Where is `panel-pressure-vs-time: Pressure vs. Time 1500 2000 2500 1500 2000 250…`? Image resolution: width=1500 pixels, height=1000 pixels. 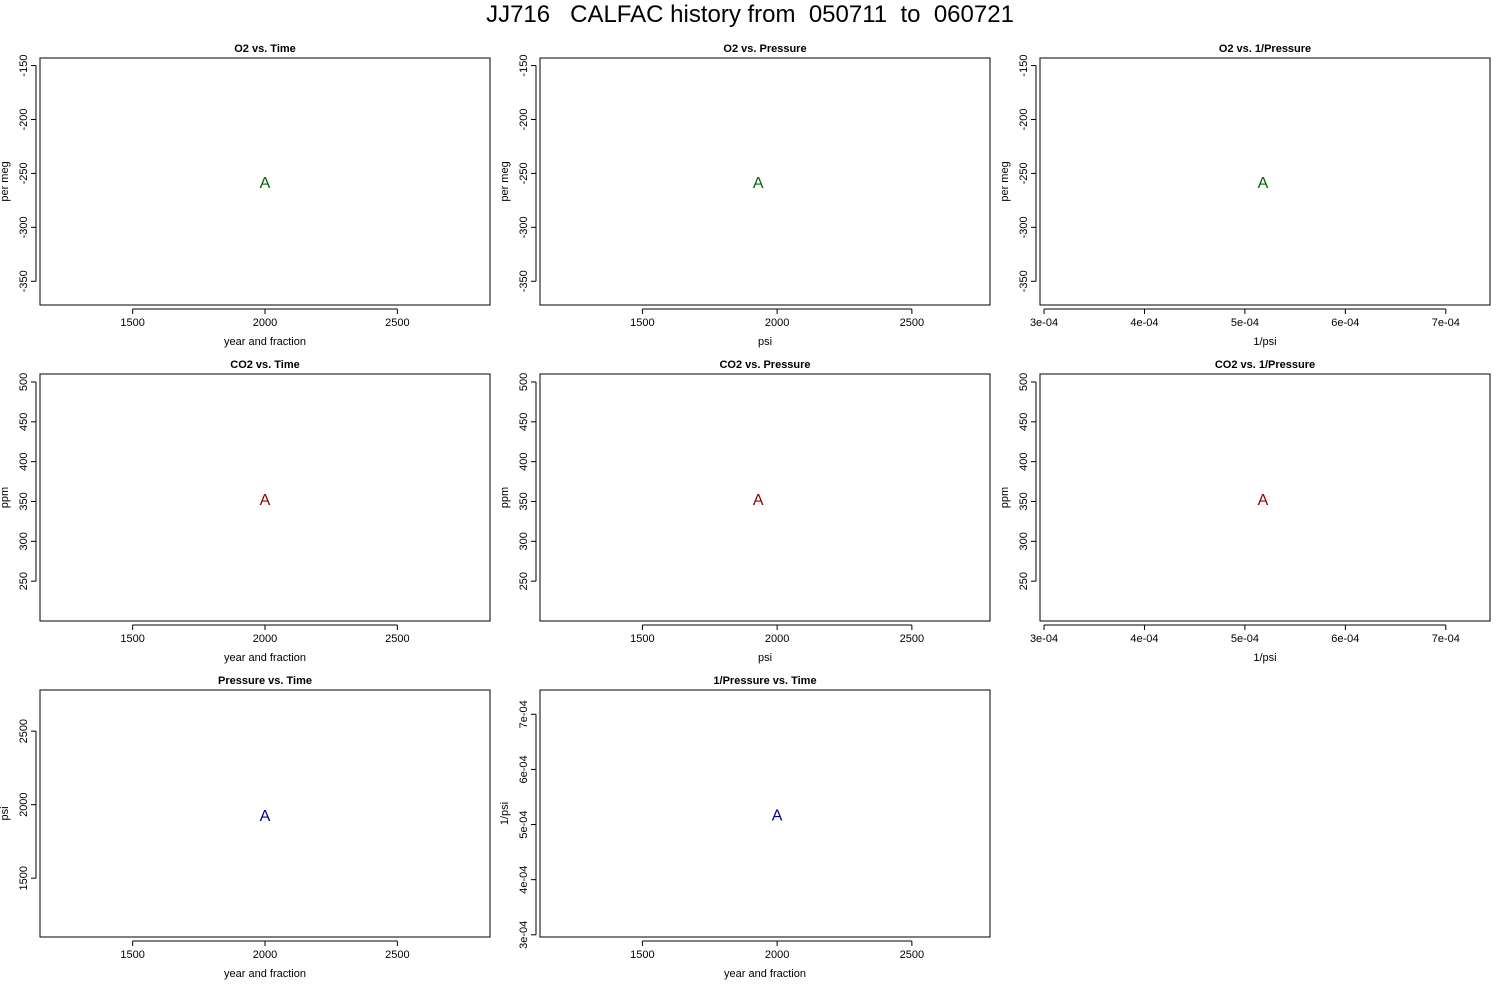 panel-pressure-vs-time: Pressure vs. Time 1500 2000 2500 1500 2000 250… is located at coordinates (250, 829).